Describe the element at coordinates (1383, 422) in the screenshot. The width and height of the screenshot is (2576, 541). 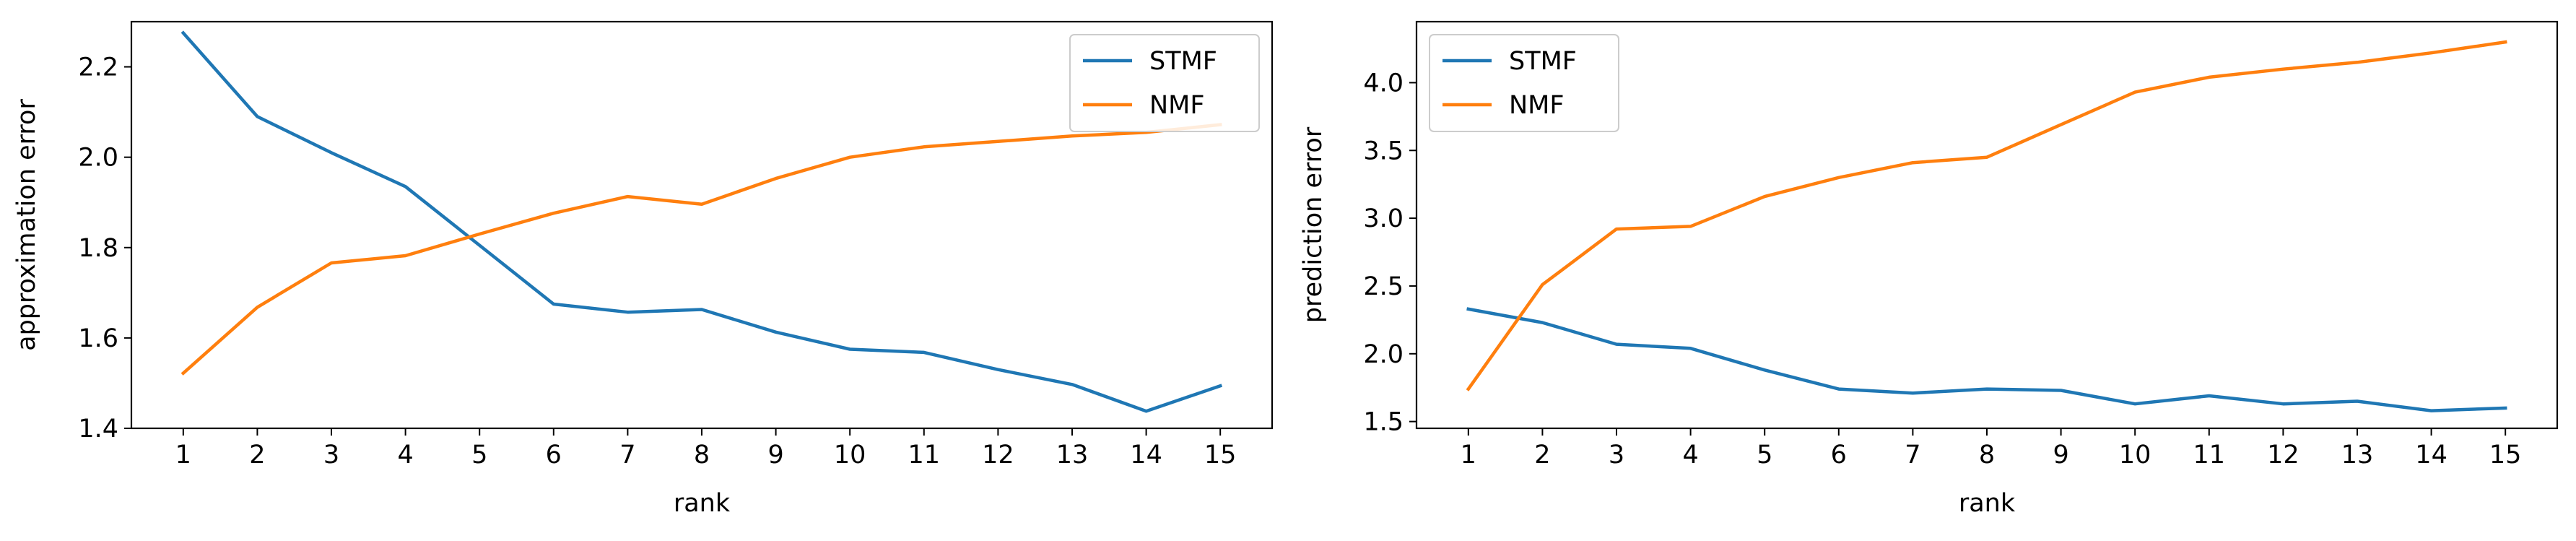
I see `y-tick-label: 1.5` at that location.